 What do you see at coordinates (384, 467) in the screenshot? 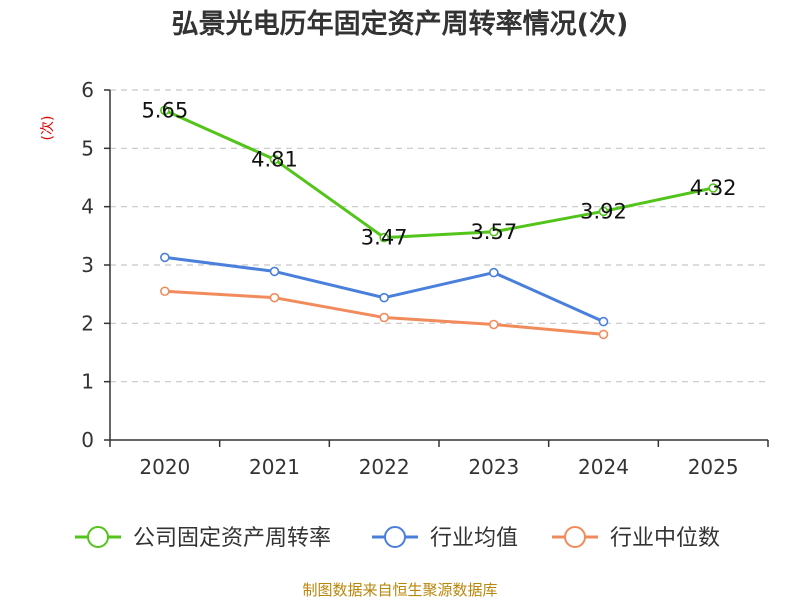
I see `x-tick-label: 2022` at bounding box center [384, 467].